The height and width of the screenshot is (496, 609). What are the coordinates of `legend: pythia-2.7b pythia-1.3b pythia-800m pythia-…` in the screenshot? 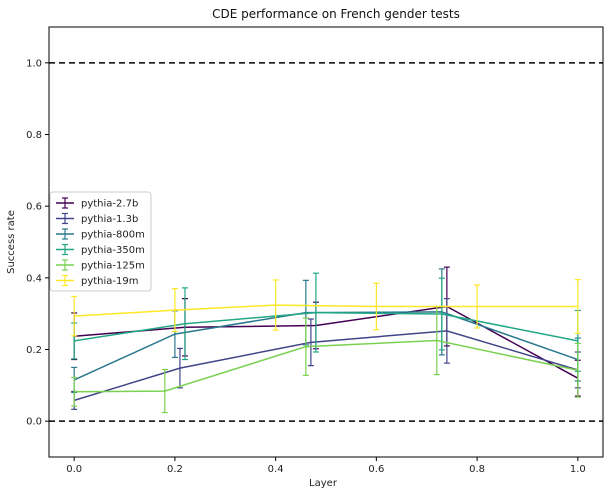 It's located at (100, 241).